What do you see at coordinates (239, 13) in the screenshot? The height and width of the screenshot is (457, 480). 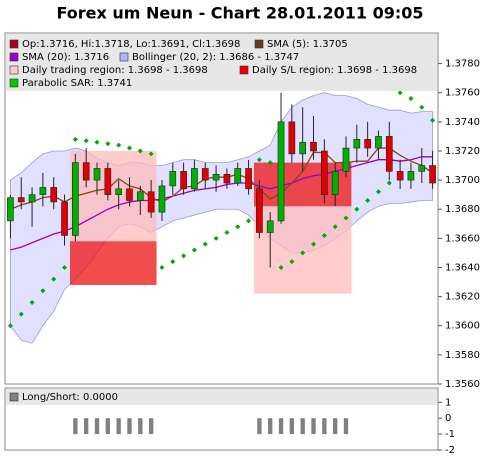 I see `chart-title: Forex um Neun - Chart 28.01.2011 09:05` at bounding box center [239, 13].